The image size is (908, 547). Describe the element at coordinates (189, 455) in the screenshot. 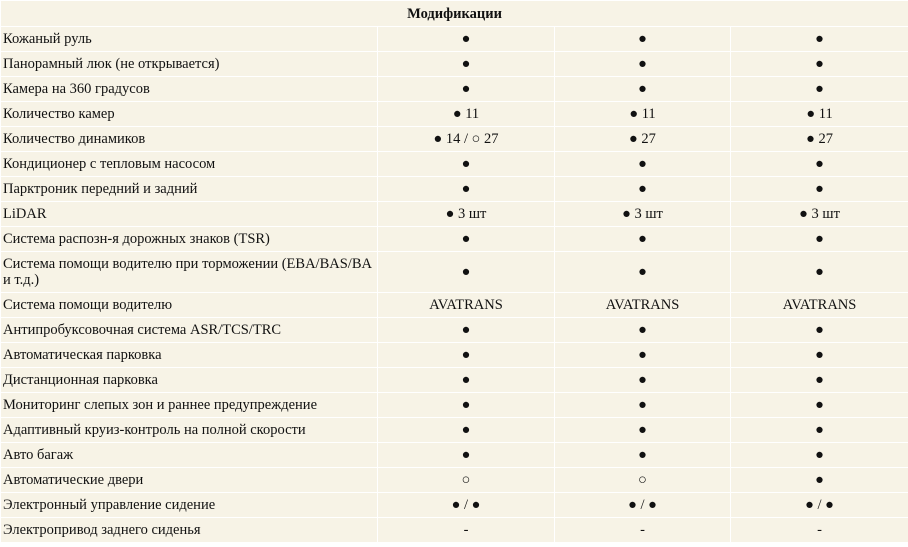

I see `feature-name-cell: Авто багаж` at that location.